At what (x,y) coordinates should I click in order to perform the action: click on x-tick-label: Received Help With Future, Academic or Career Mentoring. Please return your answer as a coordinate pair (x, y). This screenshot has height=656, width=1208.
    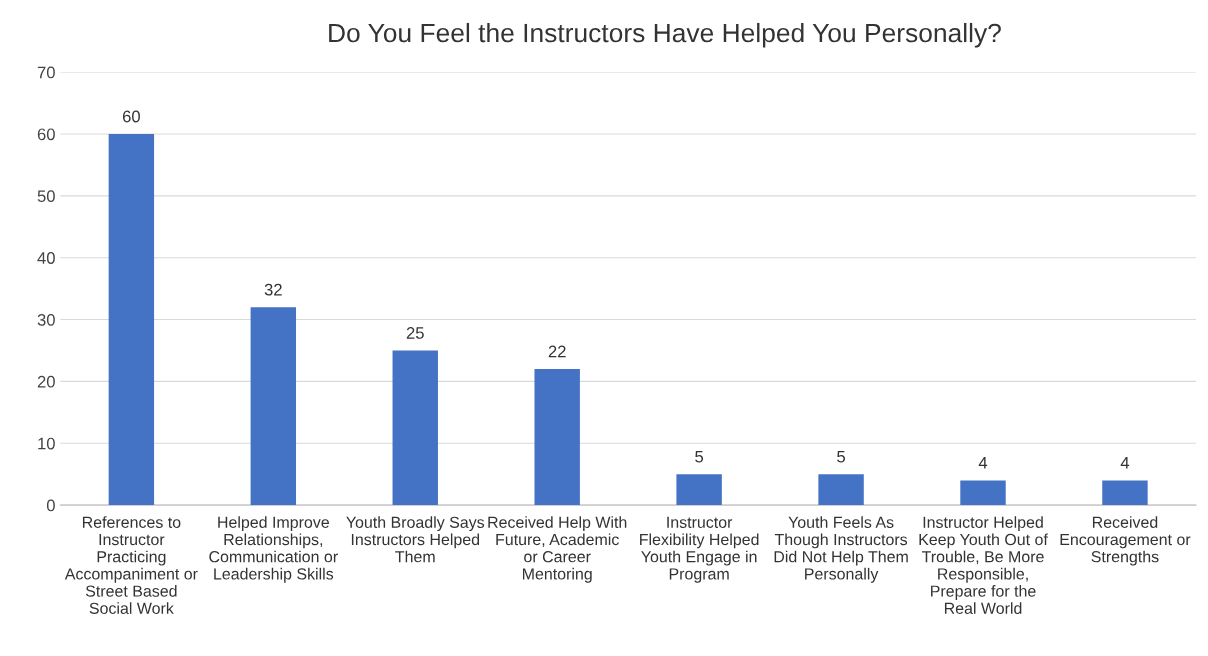
    Looking at the image, I should click on (557, 549).